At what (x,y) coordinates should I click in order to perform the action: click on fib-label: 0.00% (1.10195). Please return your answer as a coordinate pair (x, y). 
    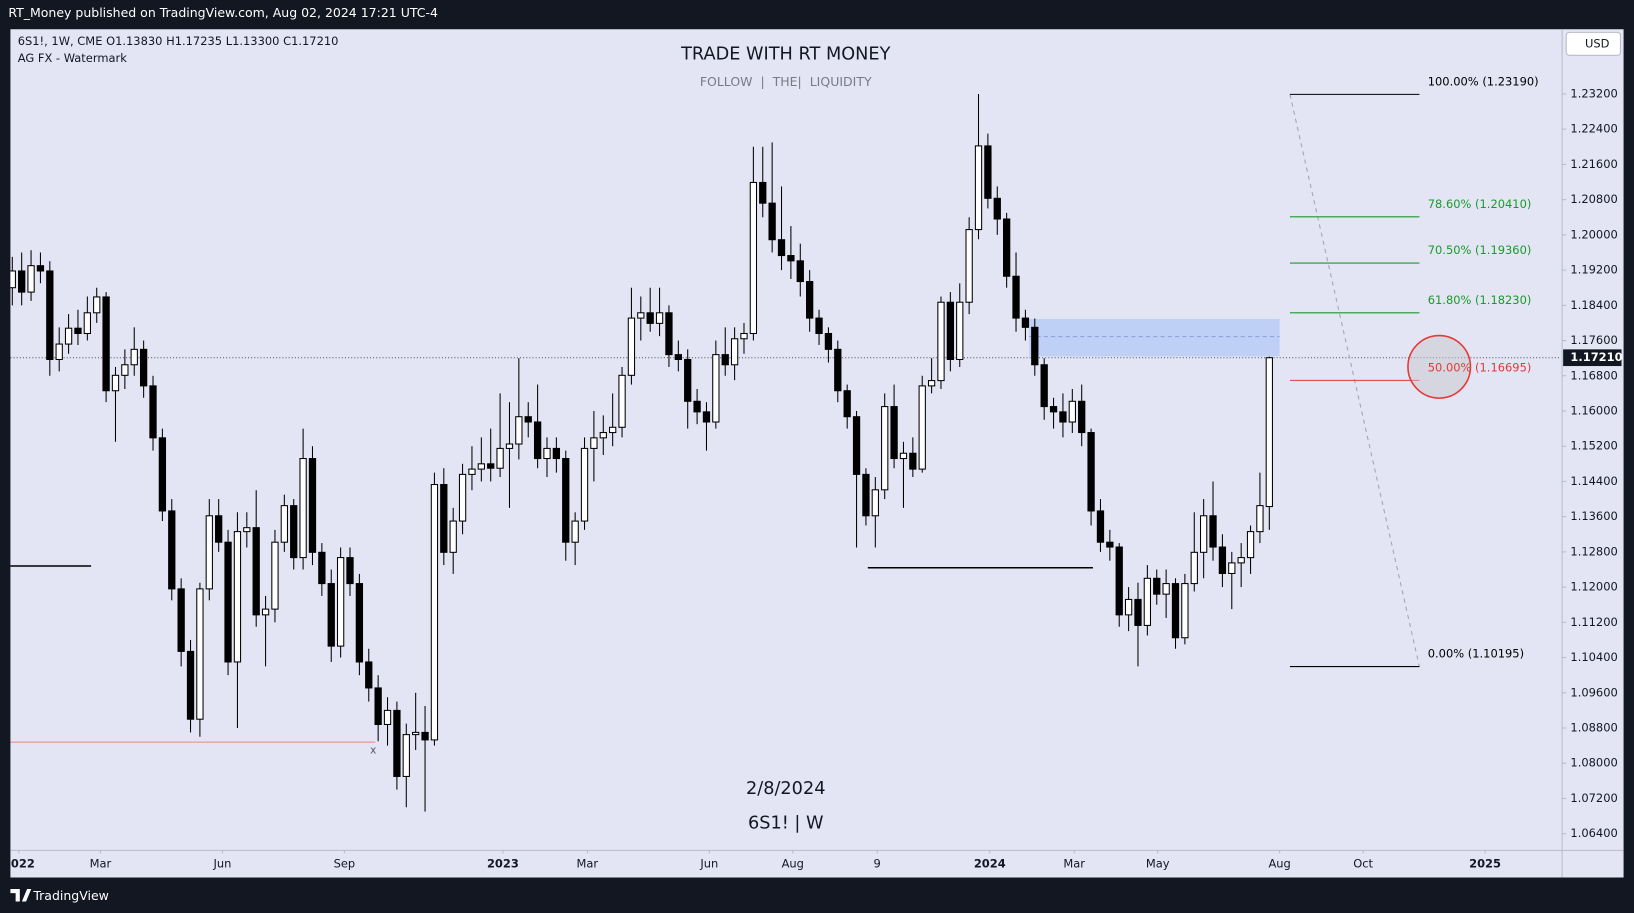
    Looking at the image, I should click on (1476, 654).